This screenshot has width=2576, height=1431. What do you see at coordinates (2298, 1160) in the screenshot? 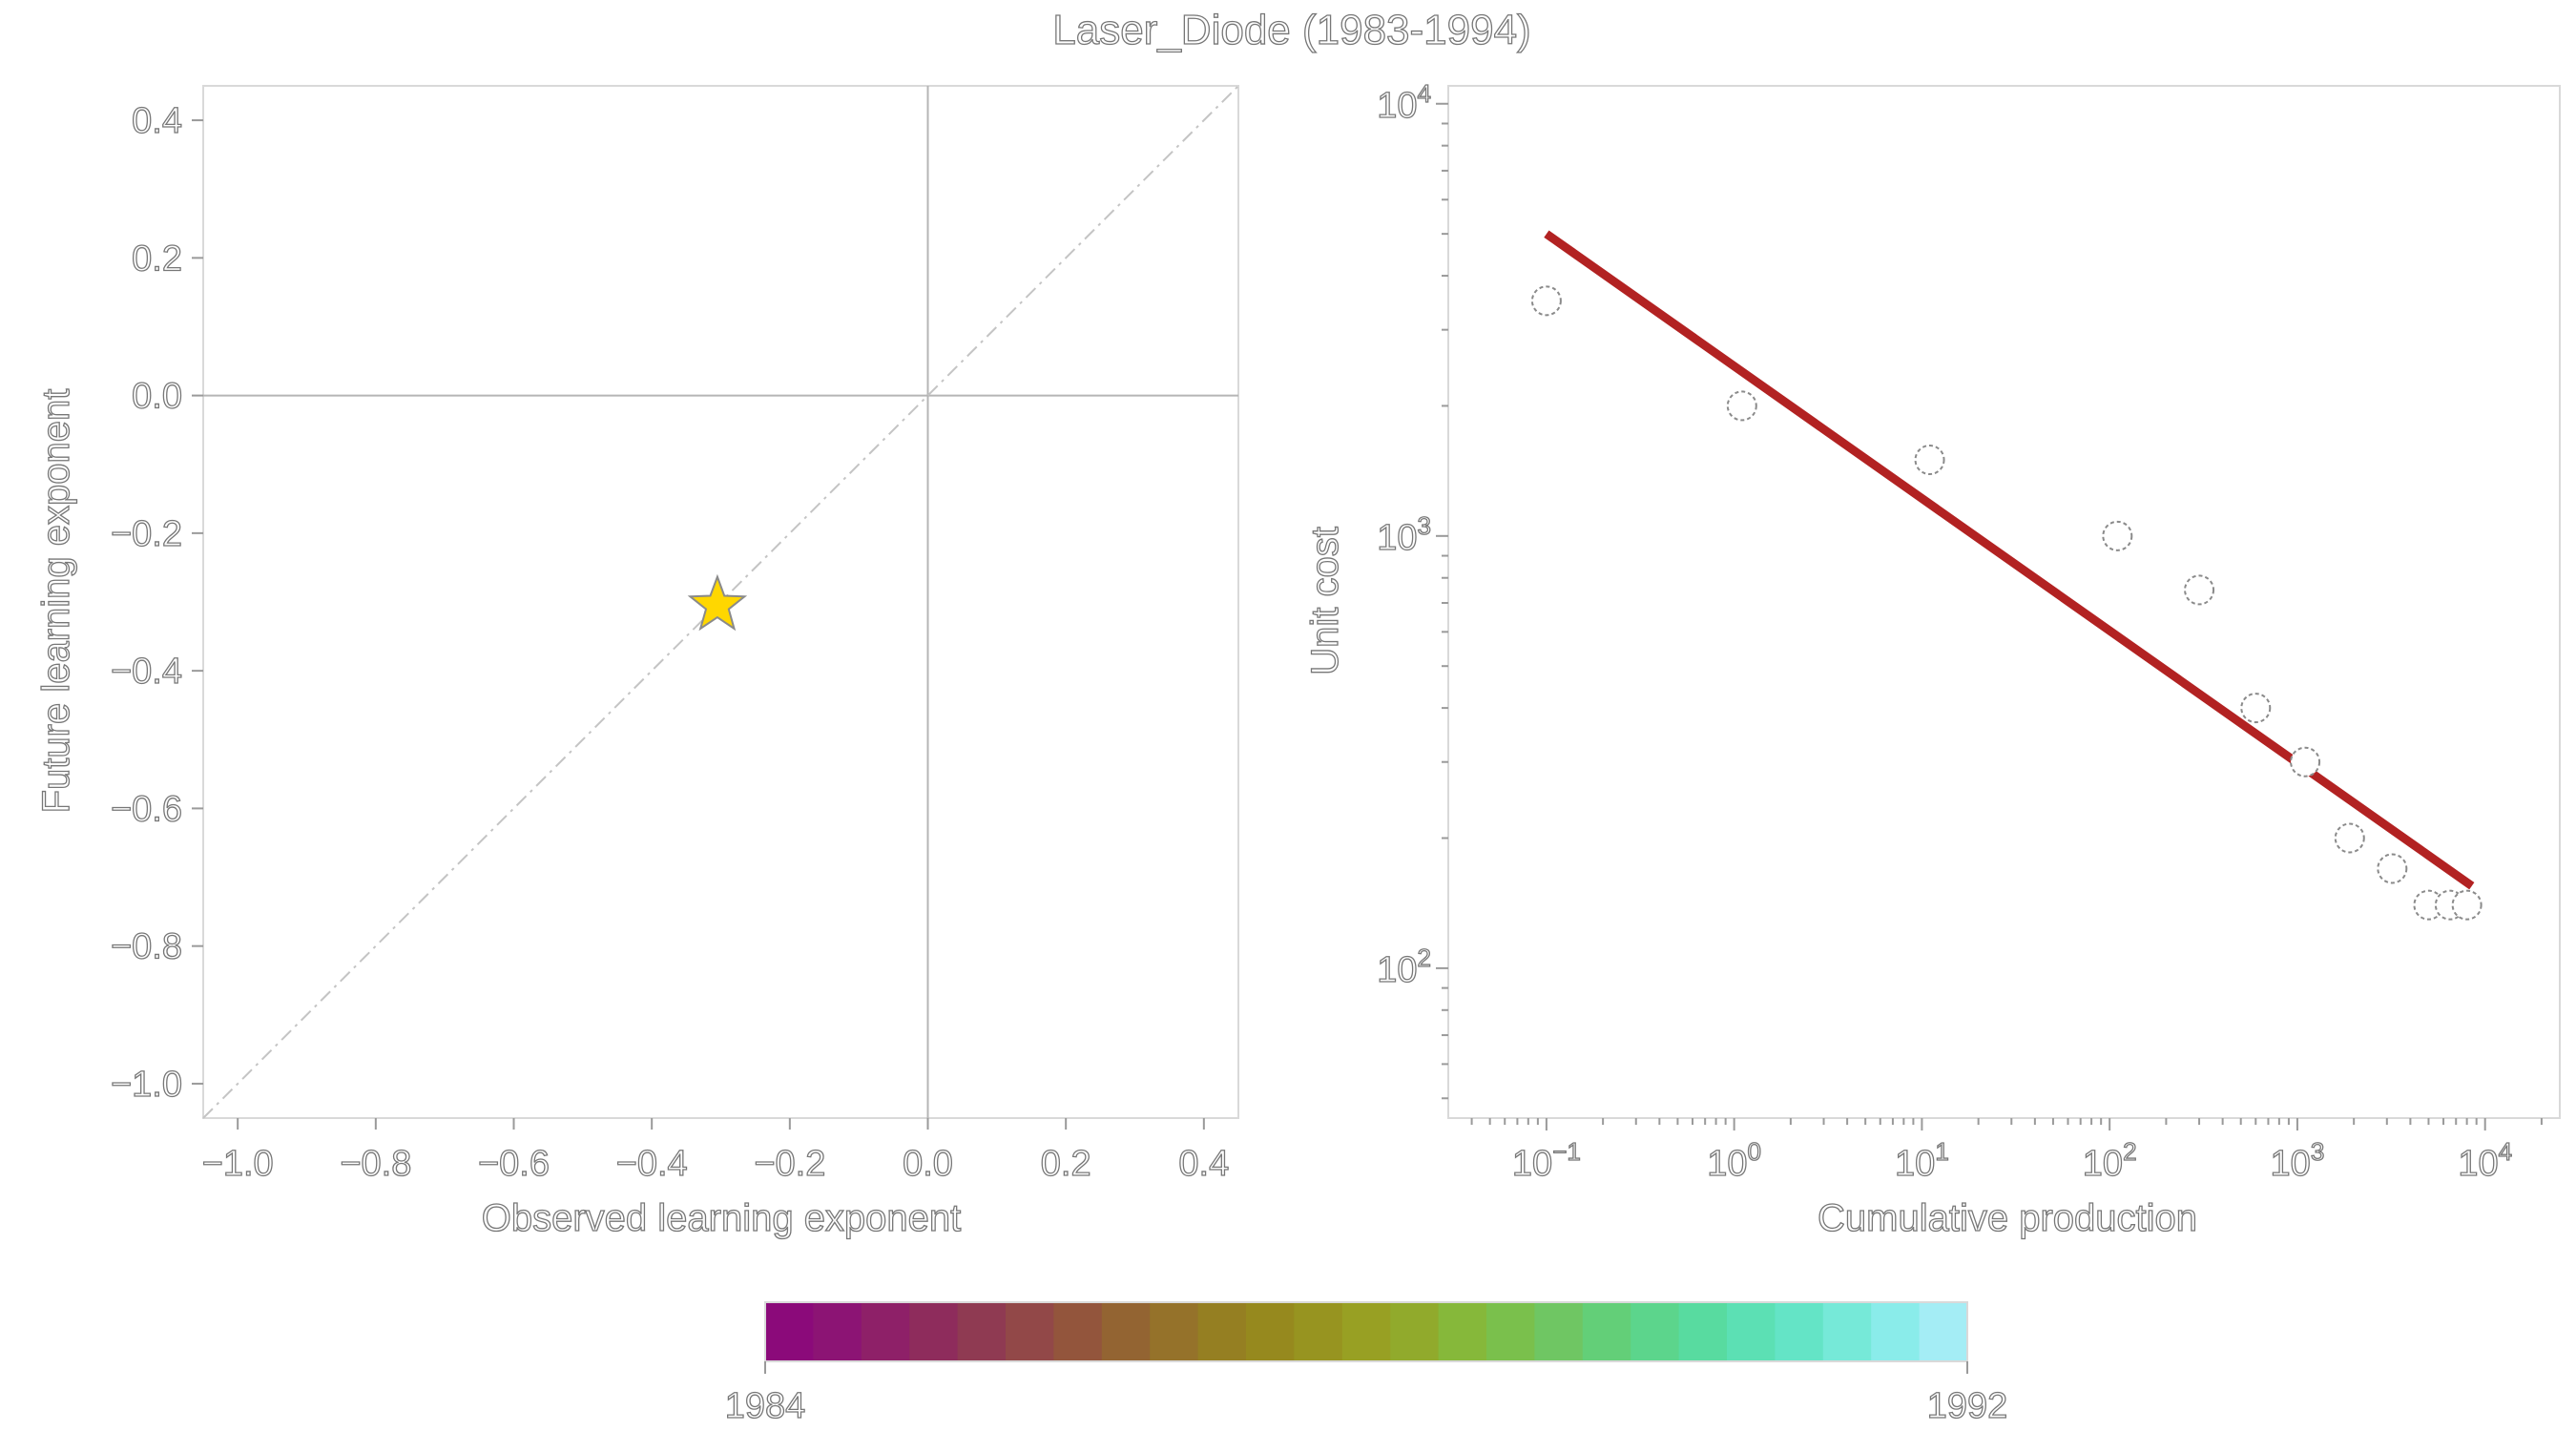
I see `right-x-tick-label: 10³` at bounding box center [2298, 1160].